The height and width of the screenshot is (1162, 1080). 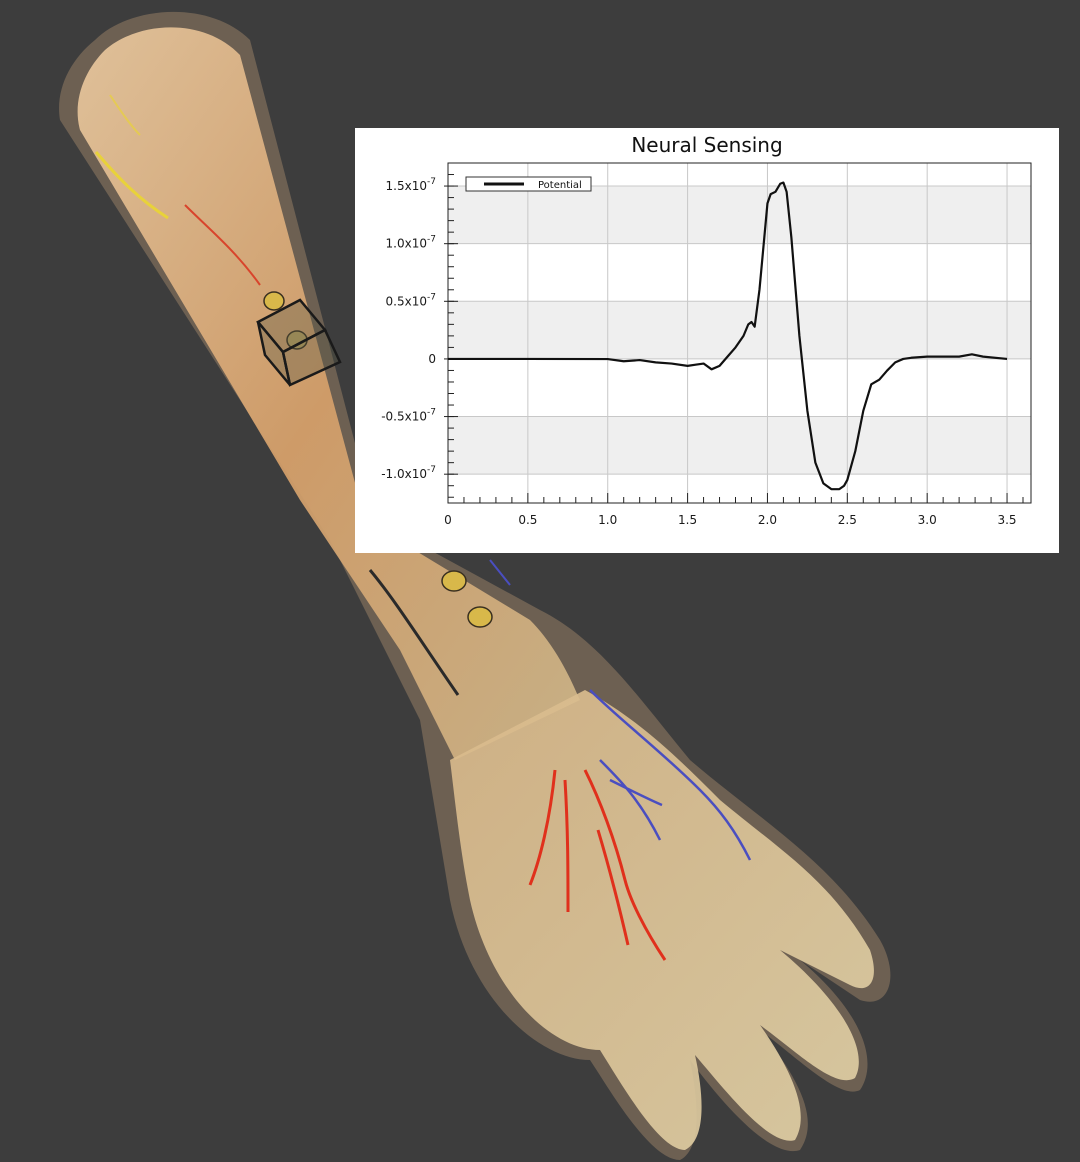 I want to click on x-tick-label: 1.0, so click(x=607, y=520).